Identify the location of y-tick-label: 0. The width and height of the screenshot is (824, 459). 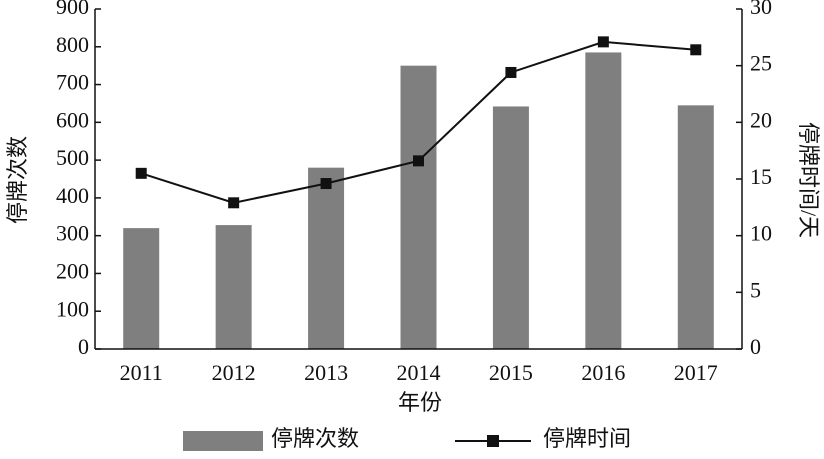
(83, 346).